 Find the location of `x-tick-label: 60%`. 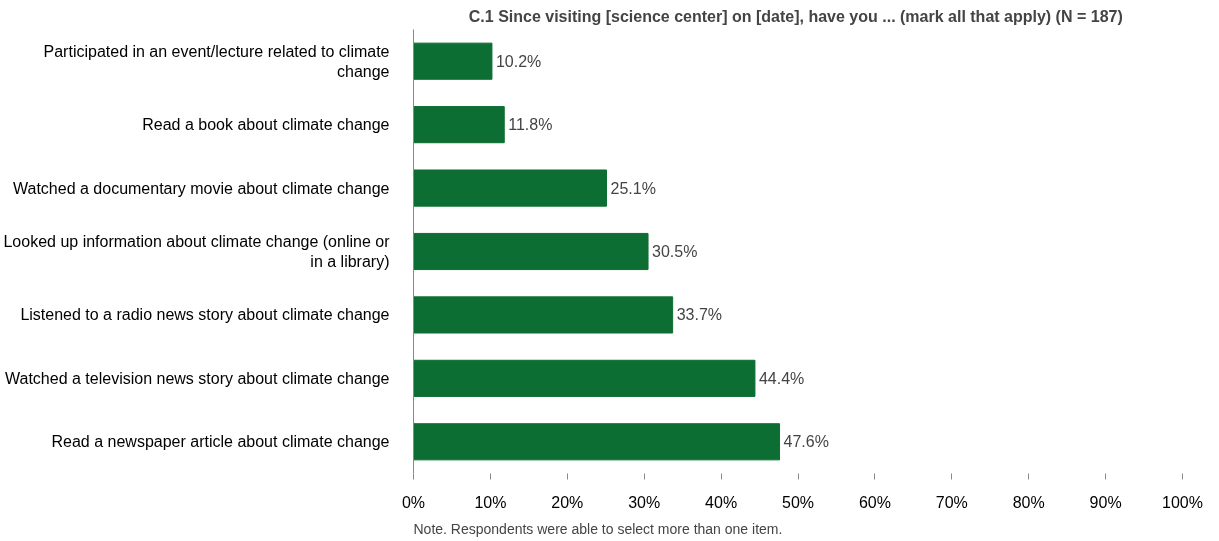

x-tick-label: 60% is located at coordinates (874, 502).